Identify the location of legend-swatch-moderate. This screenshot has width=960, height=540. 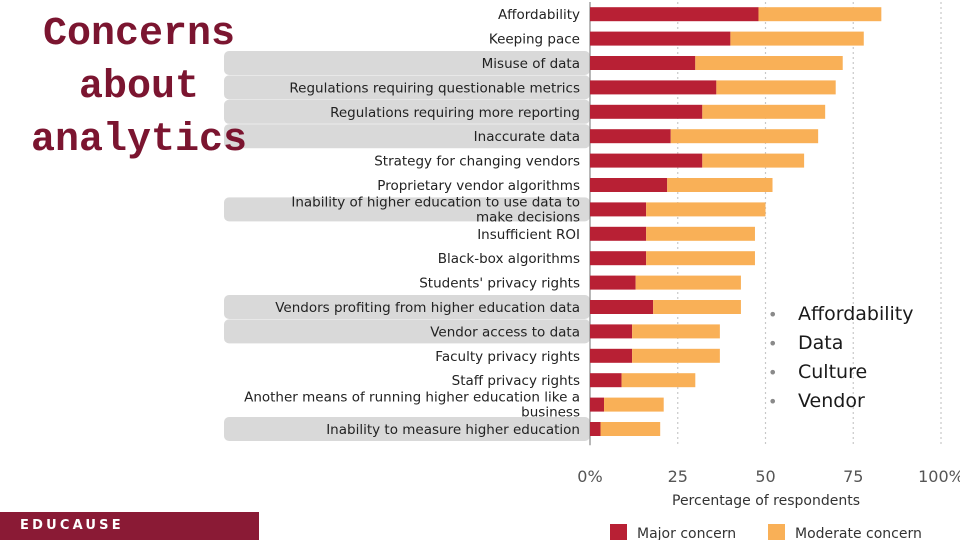
(776, 532).